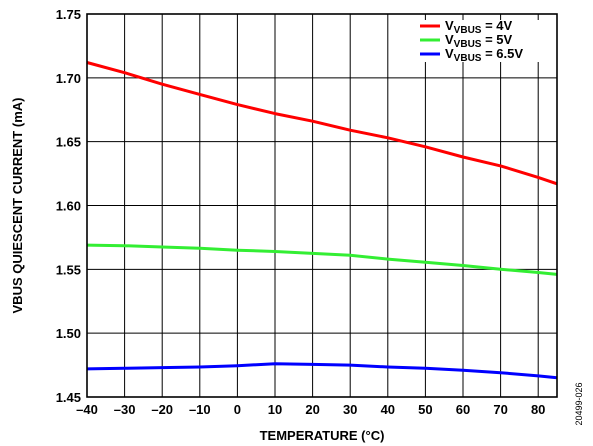 This screenshot has width=593, height=446. I want to click on y-tick-labels: 1.45 1.50 1.55 1.60 1.65 1.70 1.75, so click(68, 206).